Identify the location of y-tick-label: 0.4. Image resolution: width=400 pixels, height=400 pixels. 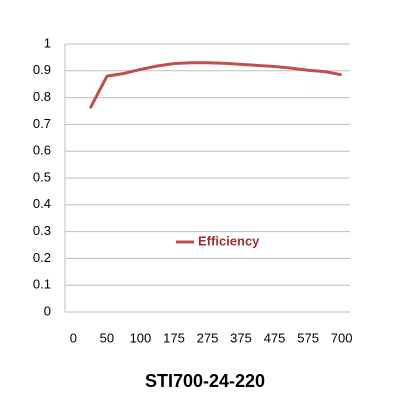
(42, 203).